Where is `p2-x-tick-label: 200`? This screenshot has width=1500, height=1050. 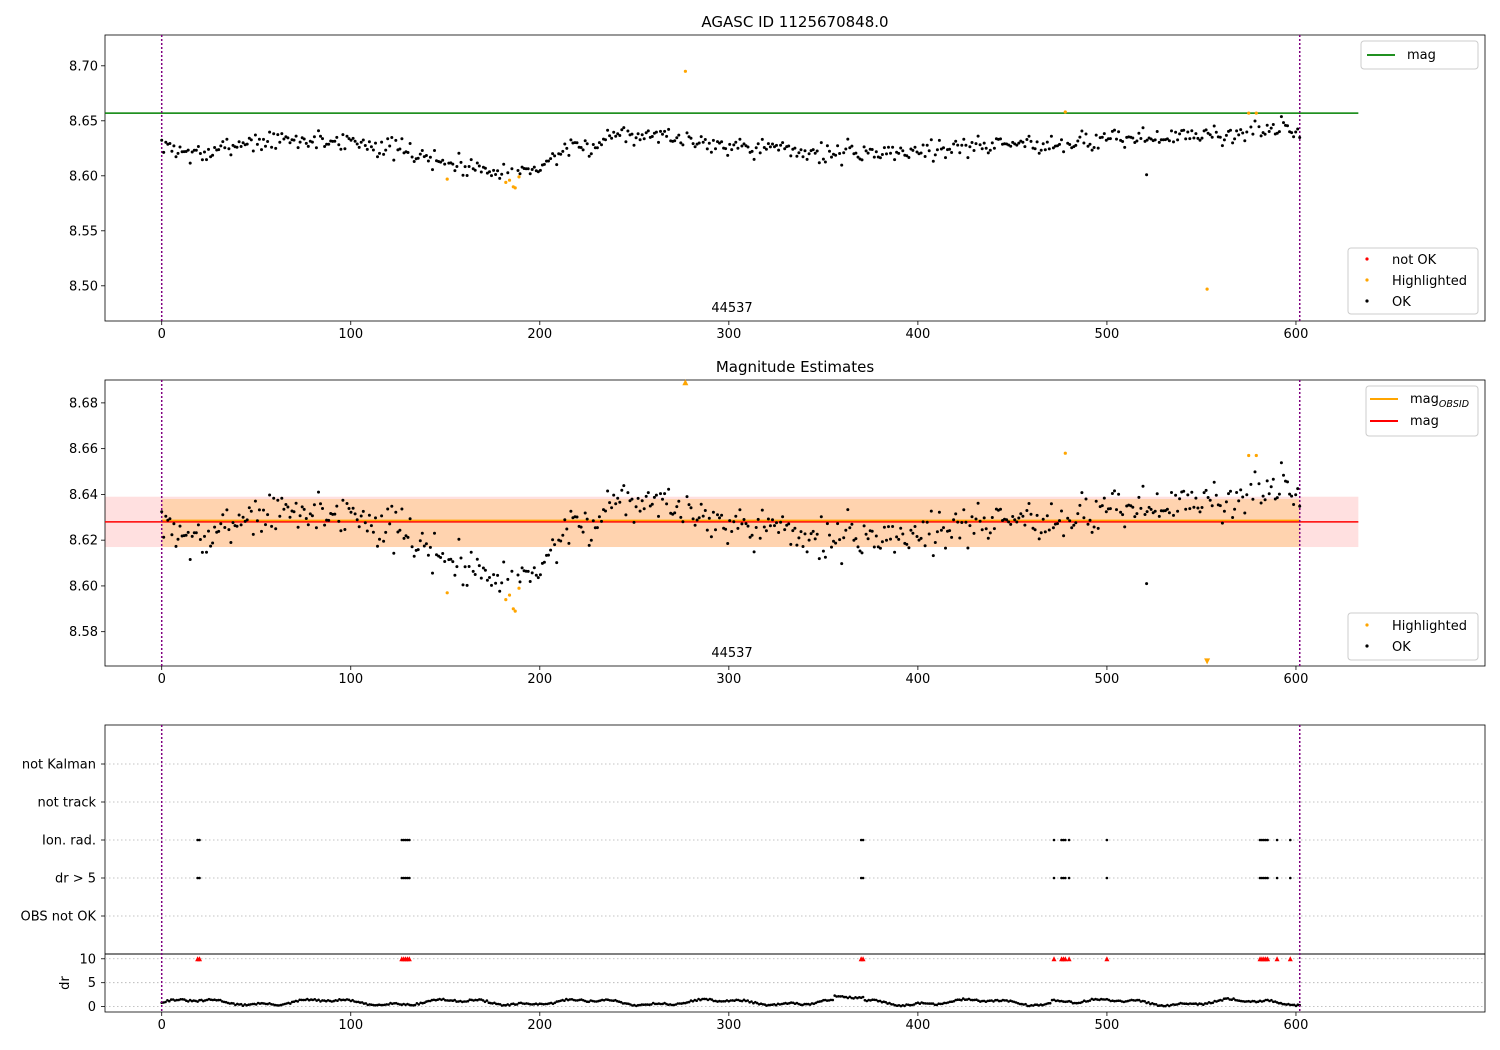
p2-x-tick-label: 200 is located at coordinates (539, 679).